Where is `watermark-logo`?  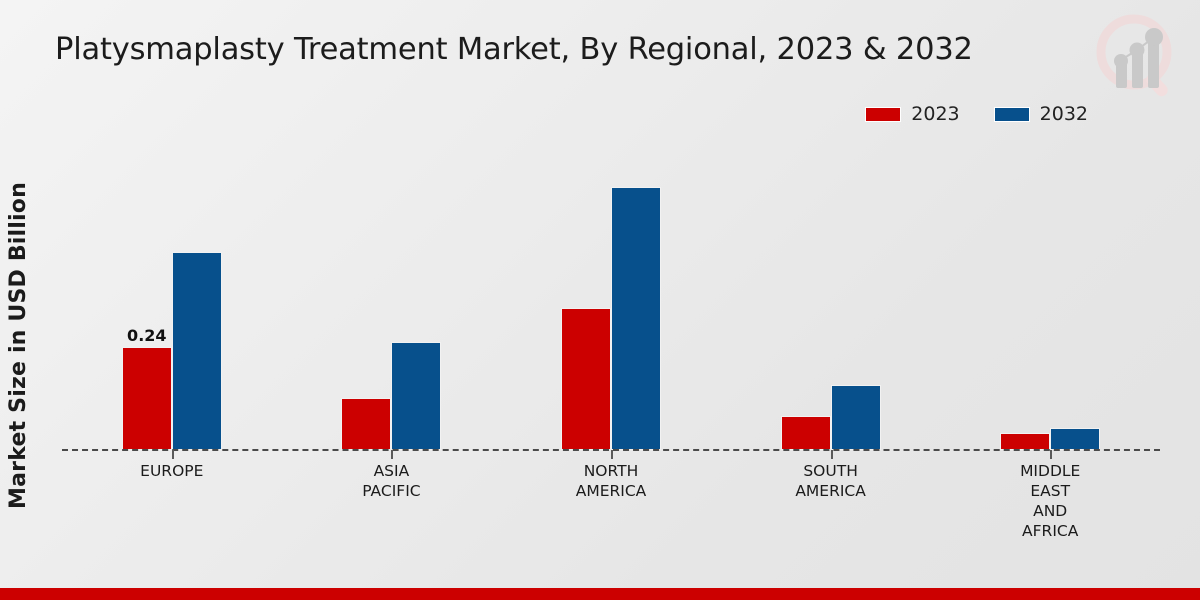
watermark-logo is located at coordinates (1138, 56).